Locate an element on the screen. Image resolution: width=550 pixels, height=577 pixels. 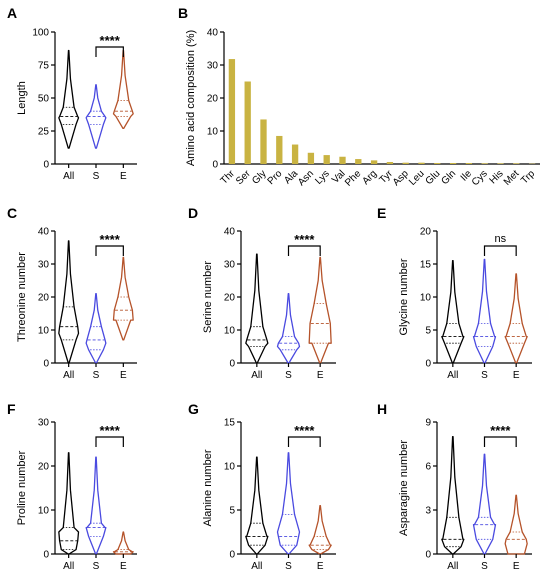
panel-label: G is located at coordinates (193, 409).